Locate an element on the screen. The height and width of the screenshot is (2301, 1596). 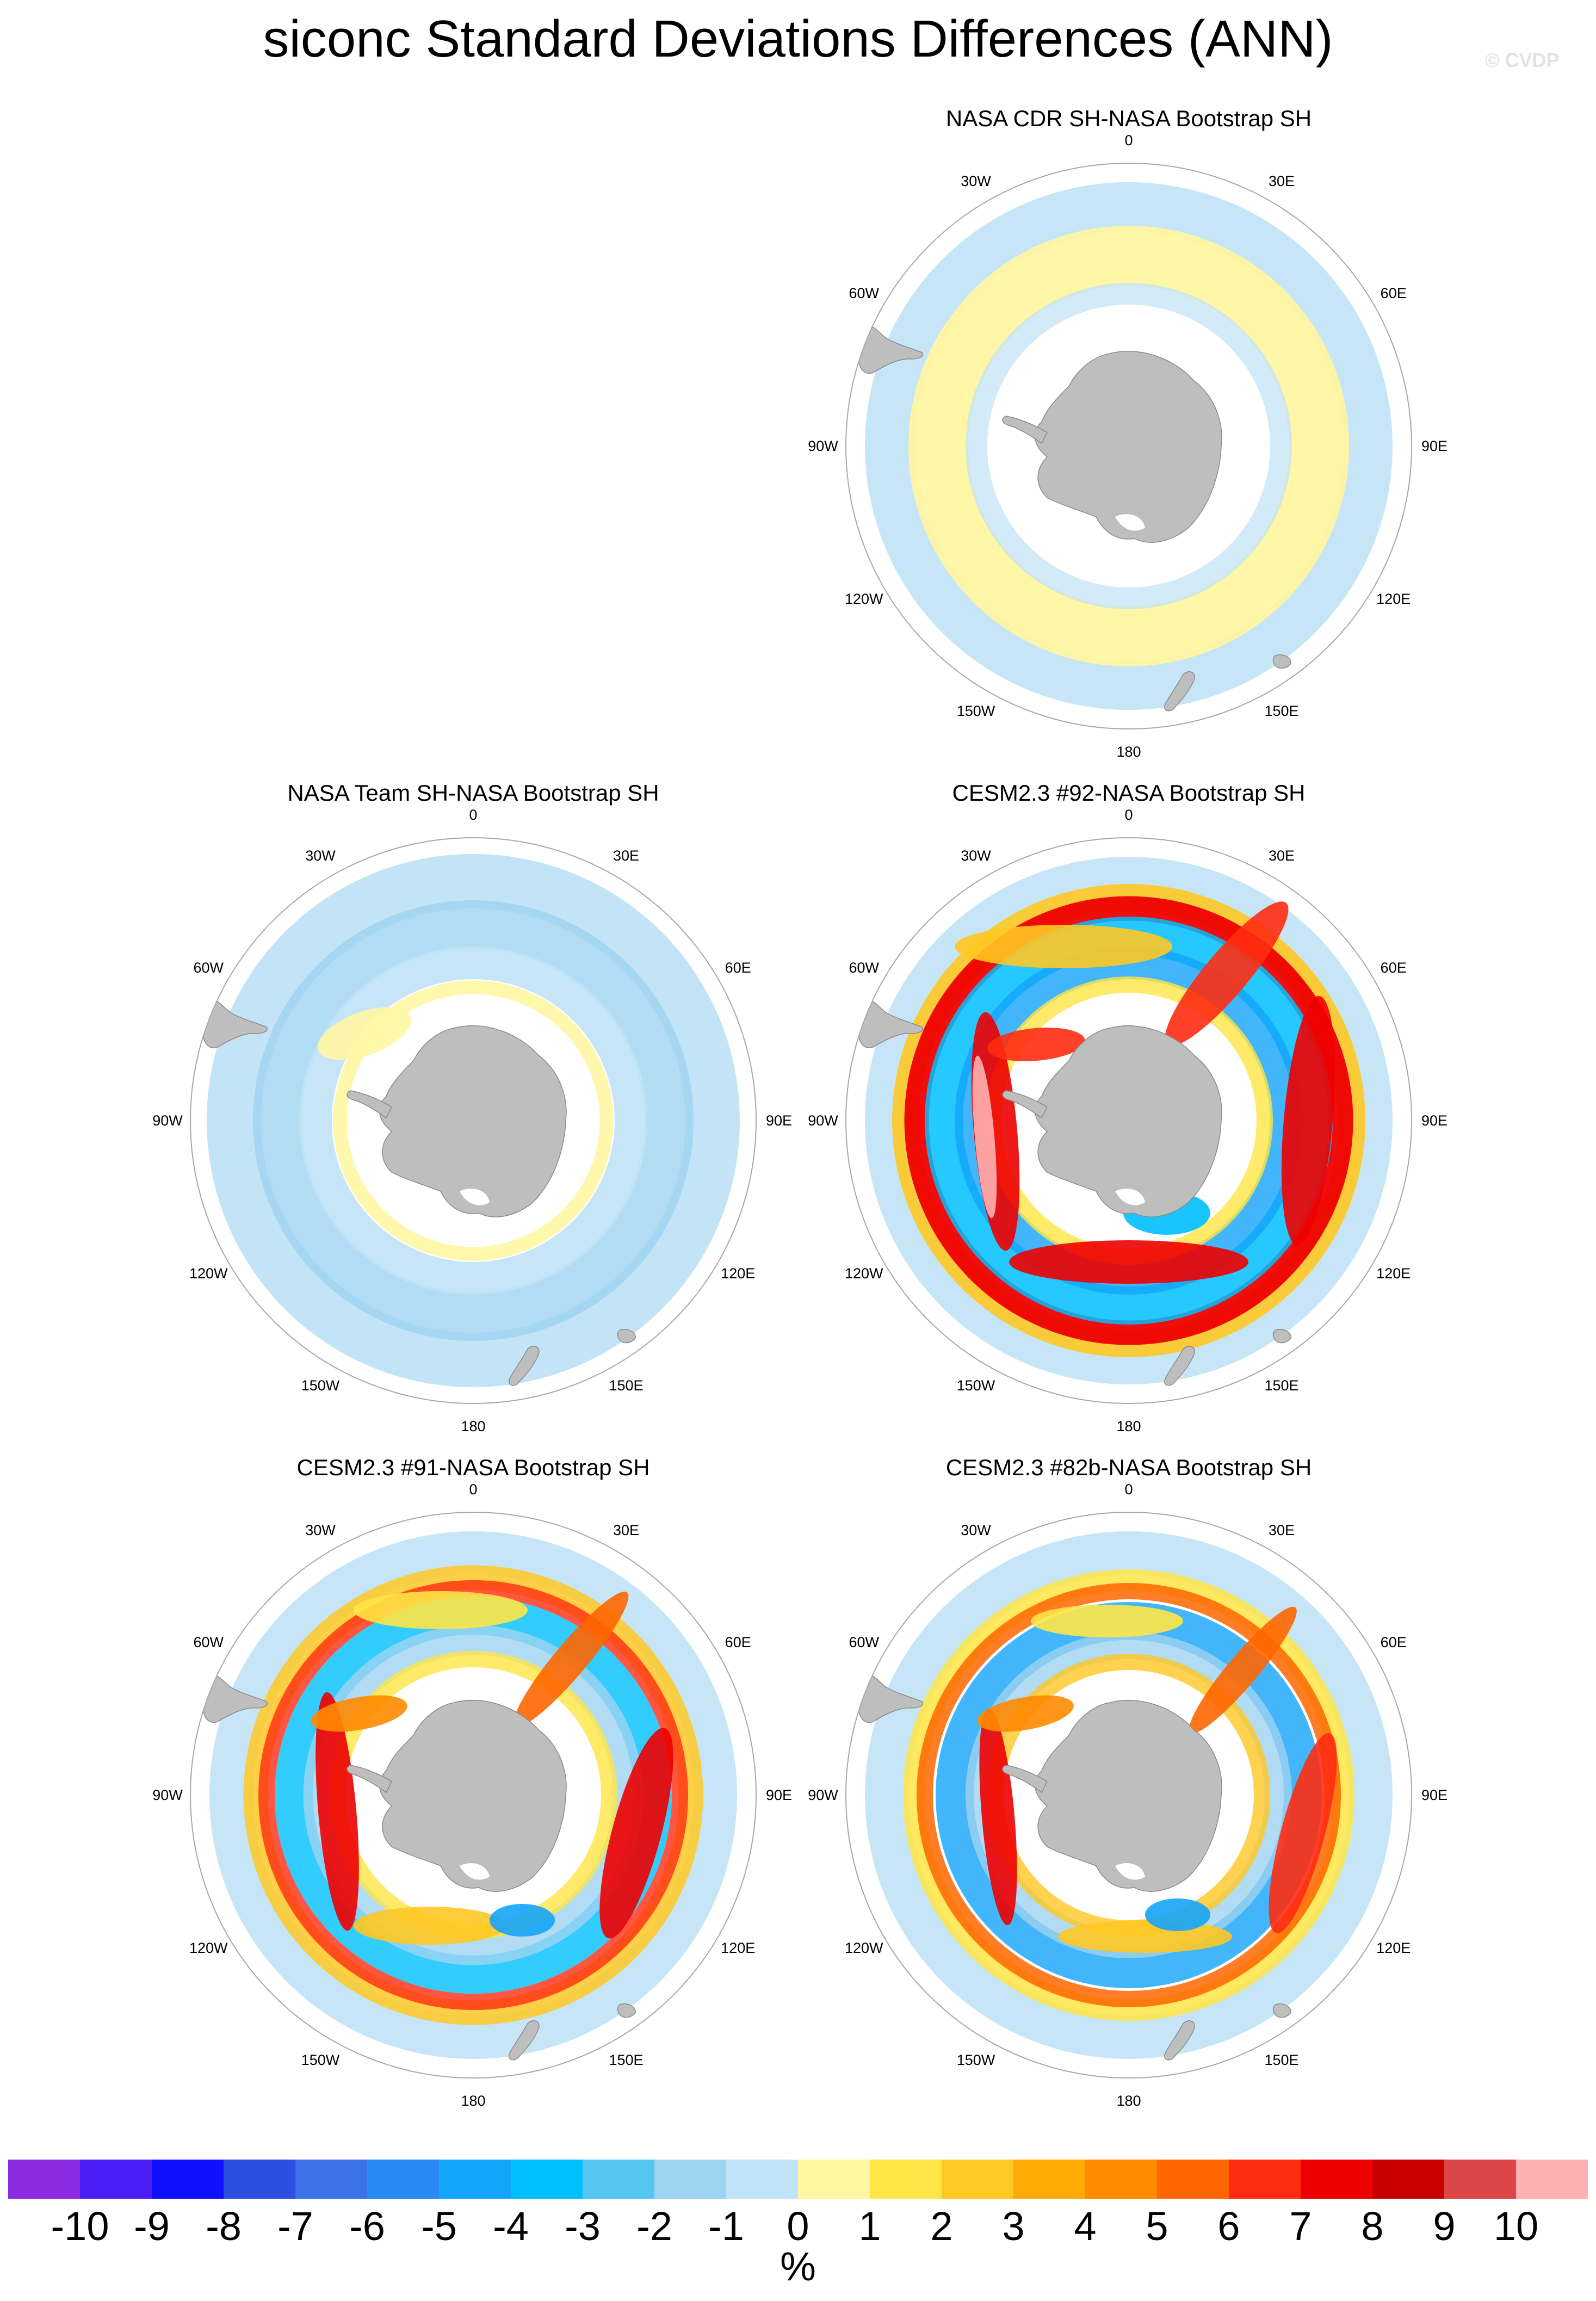
colorbar-tick-label: -7 is located at coordinates (295, 2226).